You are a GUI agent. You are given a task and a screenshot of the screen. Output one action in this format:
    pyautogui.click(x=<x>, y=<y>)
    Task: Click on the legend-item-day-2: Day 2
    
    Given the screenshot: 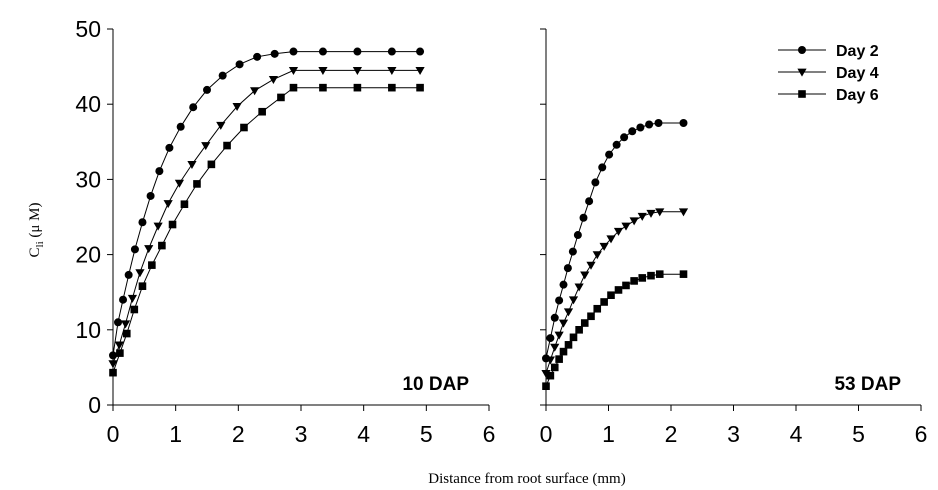 What is the action you would take?
    pyautogui.click(x=828, y=51)
    